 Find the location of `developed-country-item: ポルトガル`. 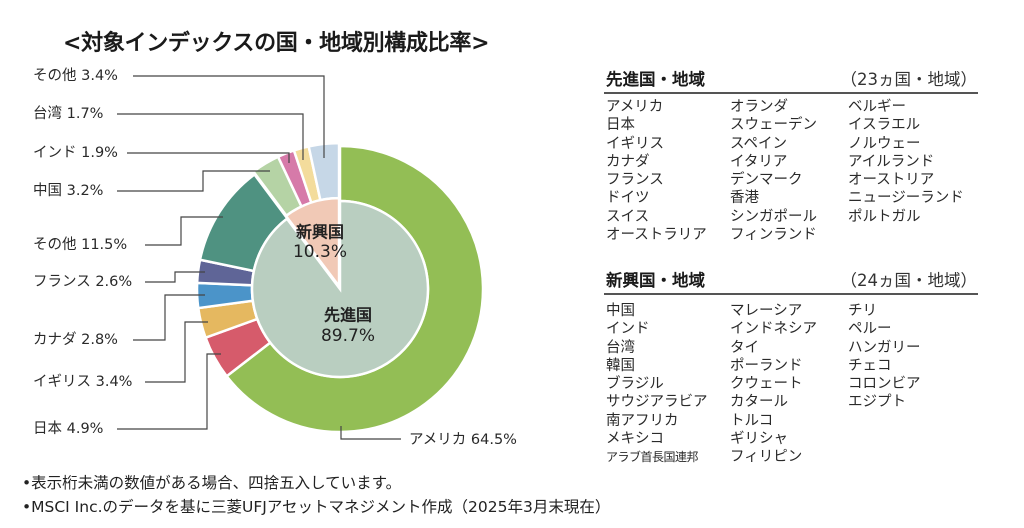

developed-country-item: ポルトガル is located at coordinates (884, 216).